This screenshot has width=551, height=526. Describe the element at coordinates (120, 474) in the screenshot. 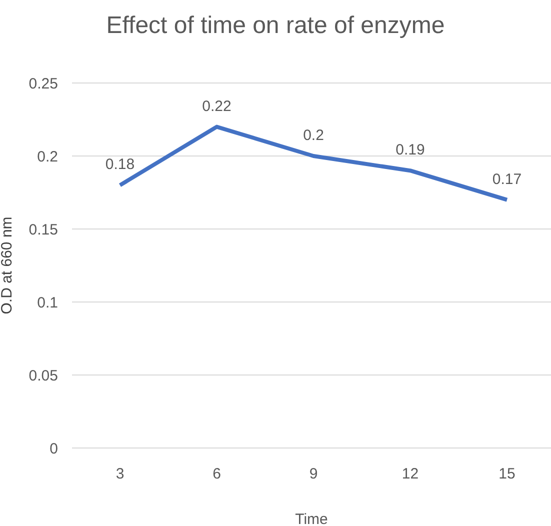

I see `x-tick-label: 3` at that location.